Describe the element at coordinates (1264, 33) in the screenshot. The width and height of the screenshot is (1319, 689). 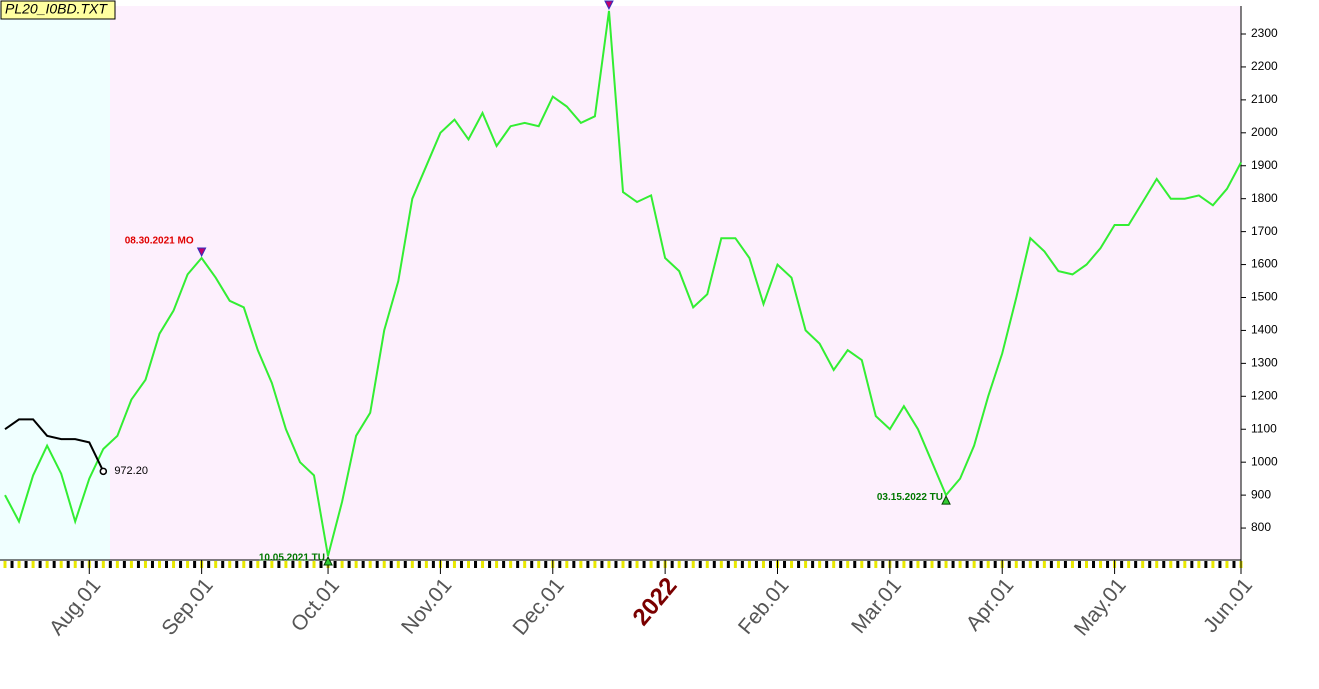
I see `y-tick-label: 2300` at that location.